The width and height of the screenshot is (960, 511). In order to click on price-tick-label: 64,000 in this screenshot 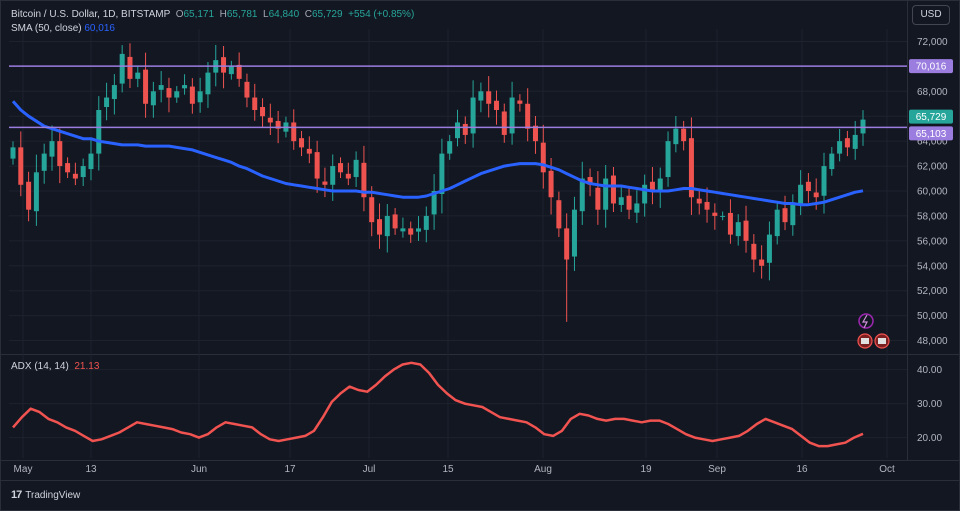, I will do `click(932, 142)`.